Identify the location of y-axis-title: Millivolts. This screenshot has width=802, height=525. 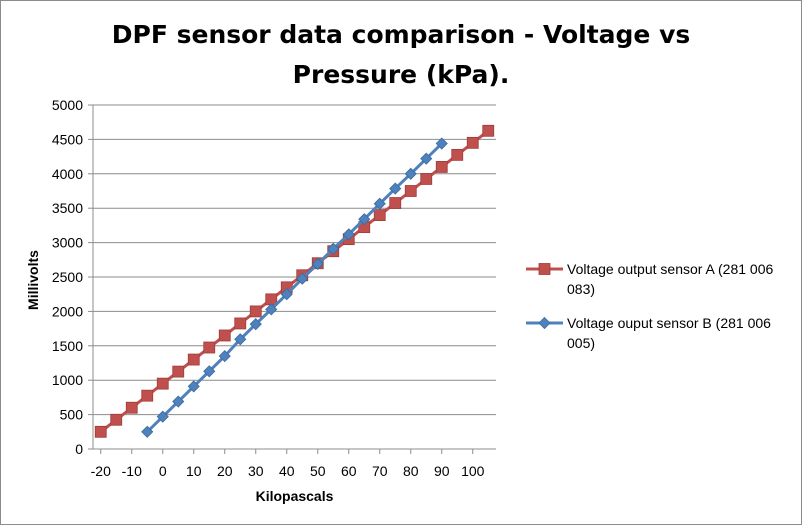
(33, 280).